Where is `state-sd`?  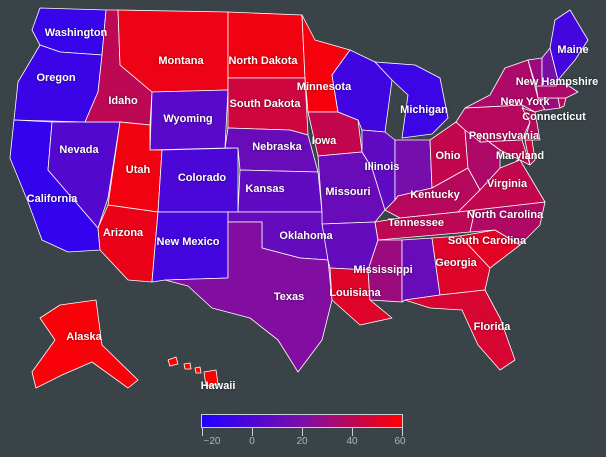
state-sd is located at coordinates (268, 106).